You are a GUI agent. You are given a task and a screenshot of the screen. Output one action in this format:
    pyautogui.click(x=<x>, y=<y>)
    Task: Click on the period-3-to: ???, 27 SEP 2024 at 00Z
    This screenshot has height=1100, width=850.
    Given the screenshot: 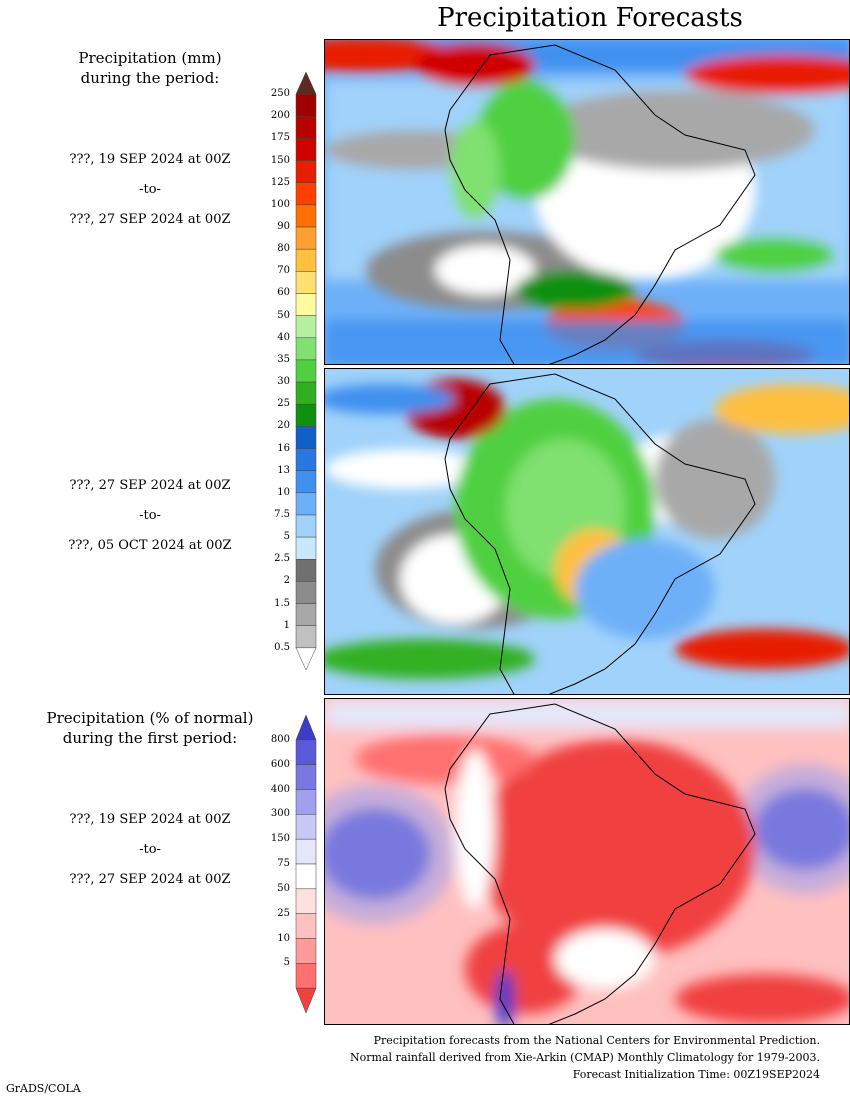 What is the action you would take?
    pyautogui.click(x=150, y=879)
    